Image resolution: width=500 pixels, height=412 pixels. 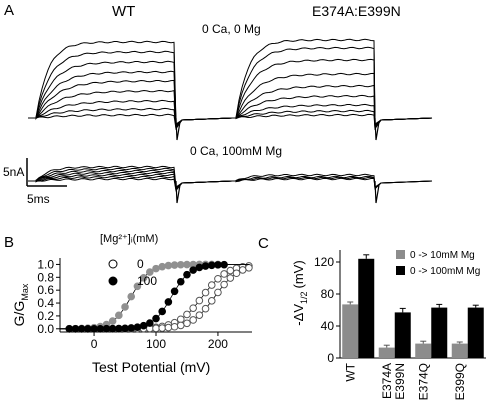 What do you see at coordinates (38, 199) in the screenshot?
I see `scale-bar-time-label: 5ms` at bounding box center [38, 199].